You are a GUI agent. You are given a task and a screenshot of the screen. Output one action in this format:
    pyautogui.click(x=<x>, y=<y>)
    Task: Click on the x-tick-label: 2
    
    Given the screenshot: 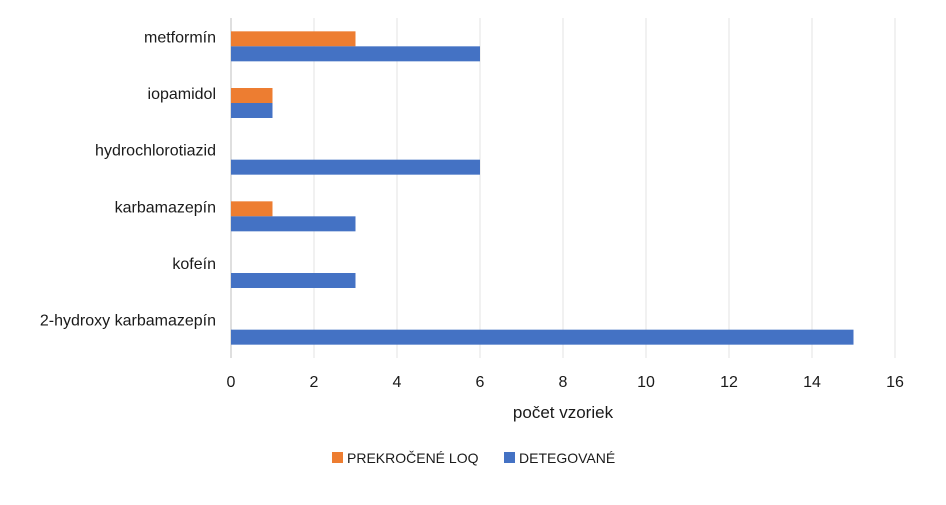 What is the action you would take?
    pyautogui.click(x=314, y=382)
    